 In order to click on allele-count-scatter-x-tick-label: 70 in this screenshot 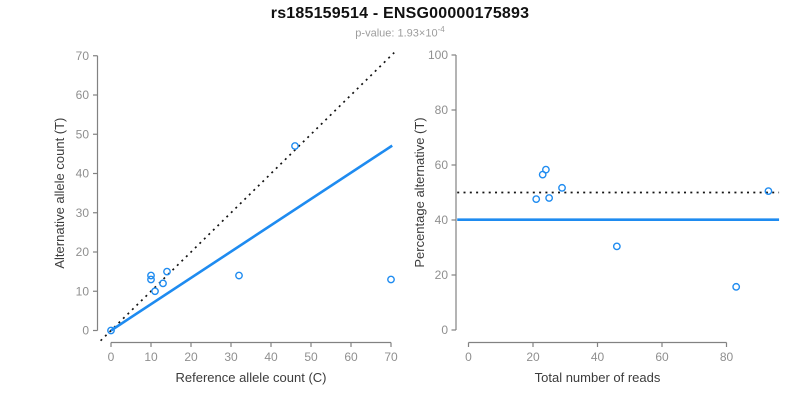, I will do `click(391, 357)`.